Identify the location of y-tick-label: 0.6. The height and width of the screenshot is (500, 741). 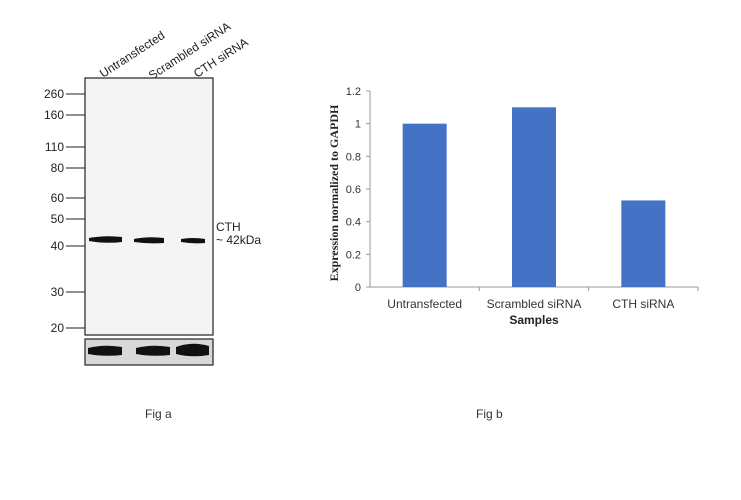
(353, 190).